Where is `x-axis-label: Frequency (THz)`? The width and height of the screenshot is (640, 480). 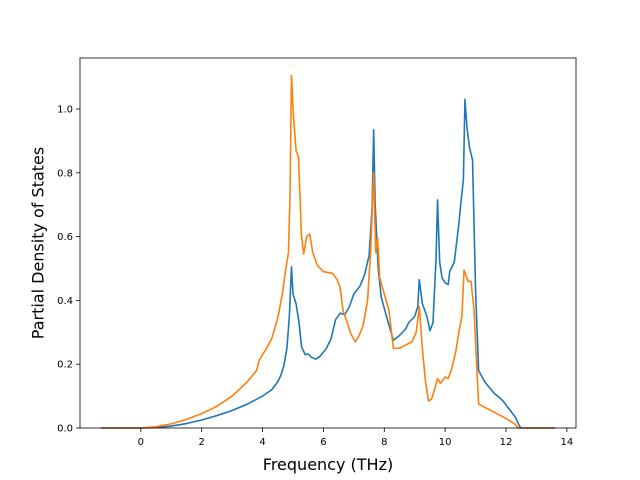 x-axis-label: Frequency (THz) is located at coordinates (328, 464).